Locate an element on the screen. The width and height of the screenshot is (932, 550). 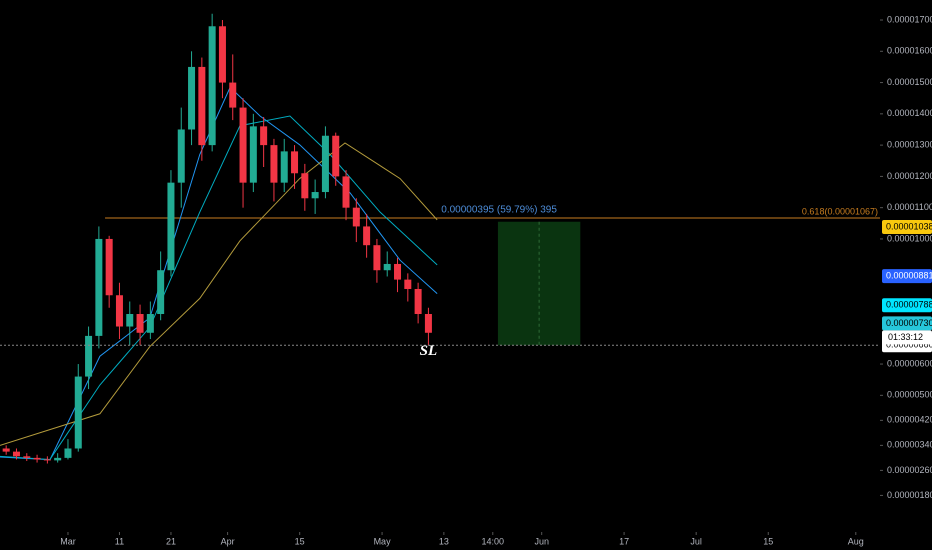
countdown: 01:33:12 is located at coordinates (905, 337).